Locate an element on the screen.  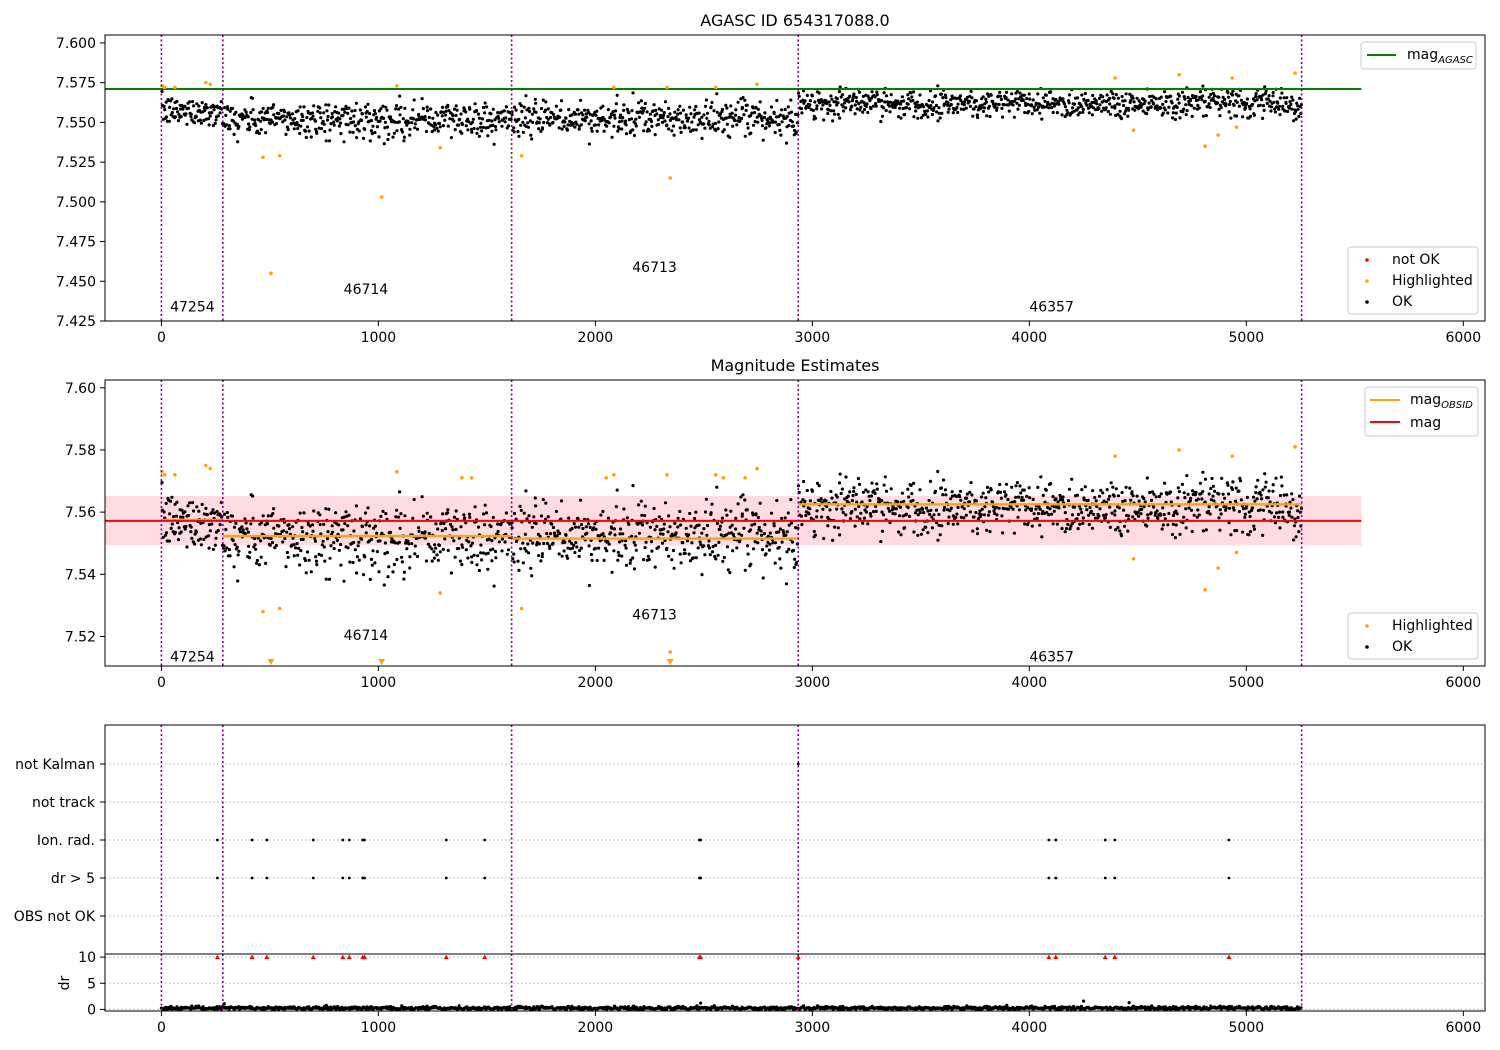
mid-lines-layer is located at coordinates (733, 521).